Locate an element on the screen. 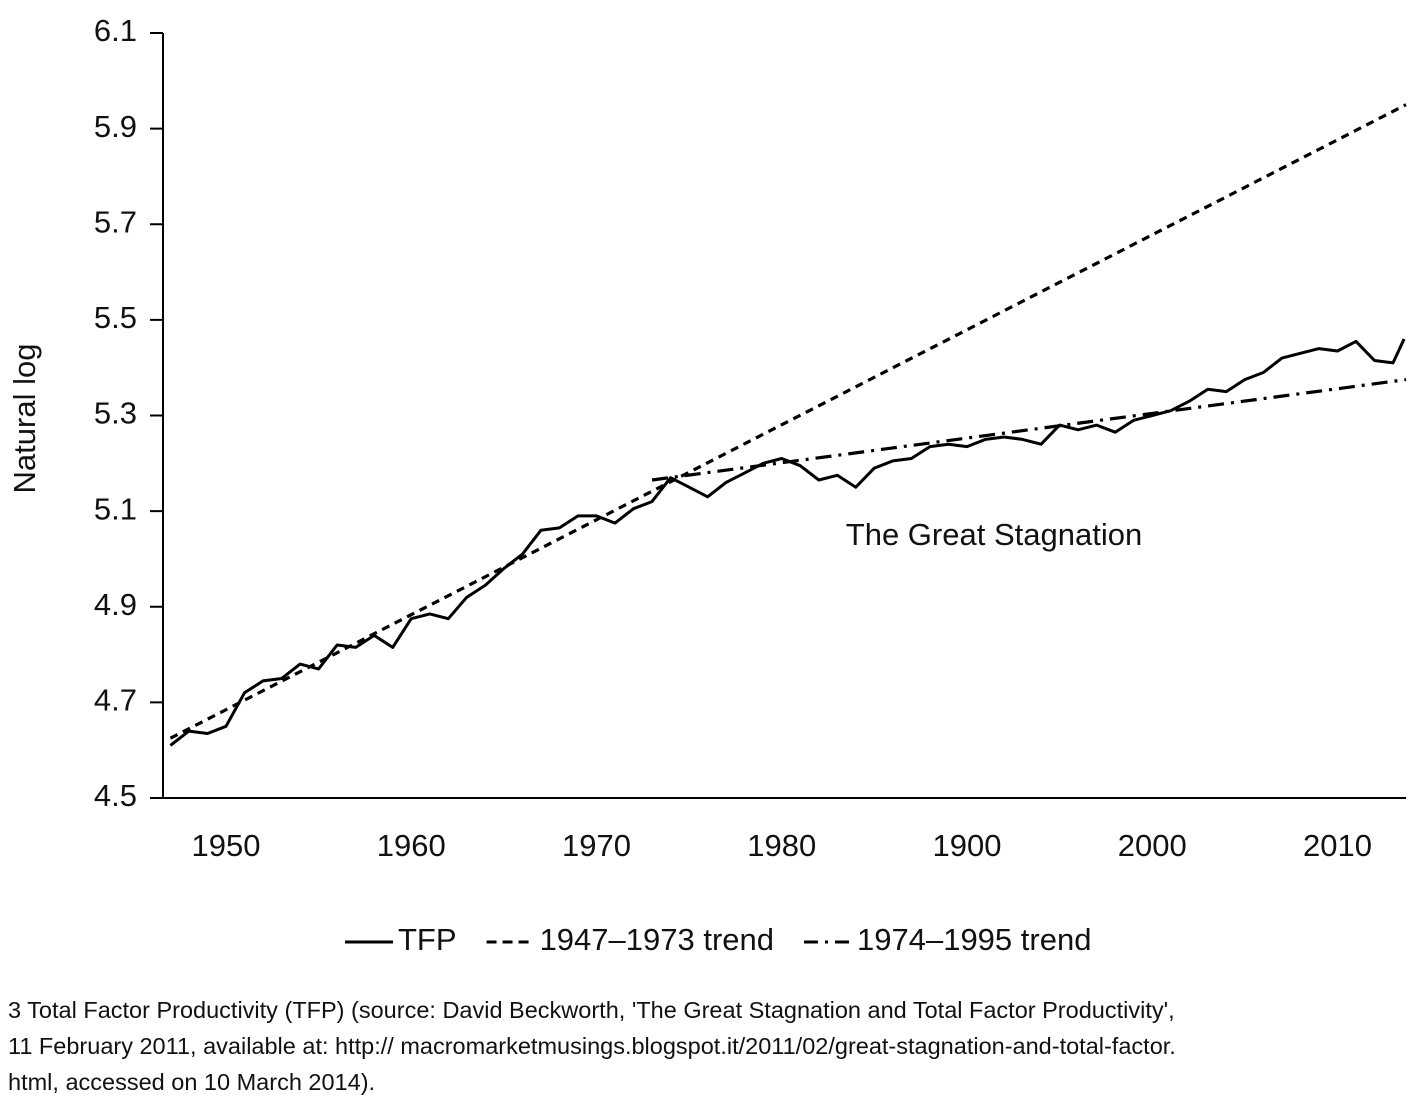 Image resolution: width=1414 pixels, height=1108 pixels. legend: TFP 1947–1973 trend 1974–1995 trend is located at coordinates (718, 939).